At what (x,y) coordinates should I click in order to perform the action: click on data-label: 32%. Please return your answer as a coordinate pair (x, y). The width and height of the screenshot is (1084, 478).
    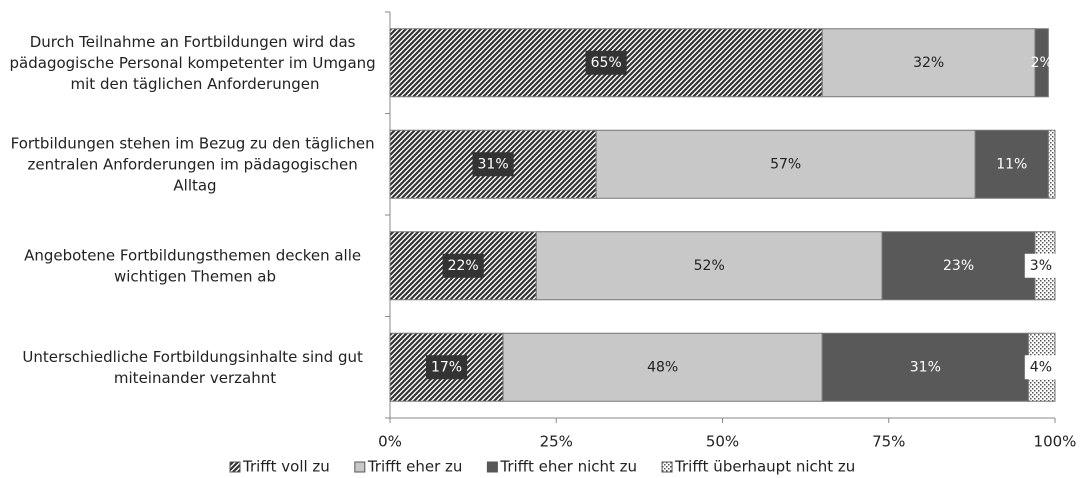
    Looking at the image, I should click on (928, 63).